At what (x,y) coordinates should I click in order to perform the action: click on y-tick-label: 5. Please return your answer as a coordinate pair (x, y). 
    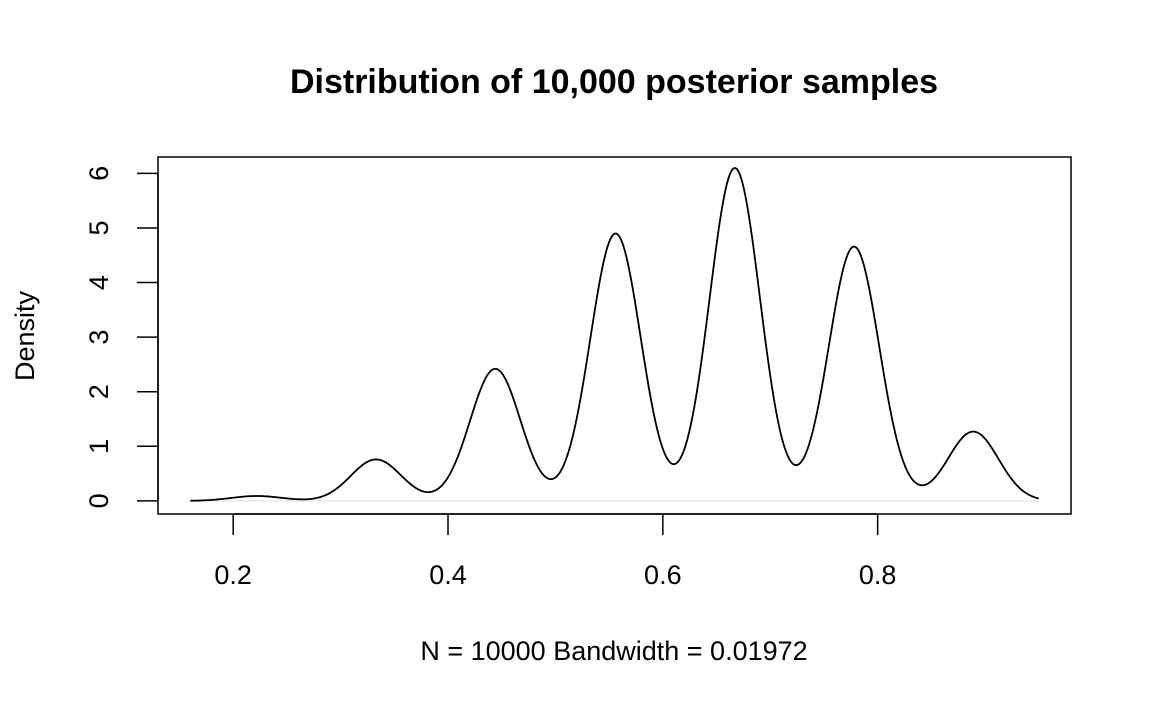
    Looking at the image, I should click on (99, 227).